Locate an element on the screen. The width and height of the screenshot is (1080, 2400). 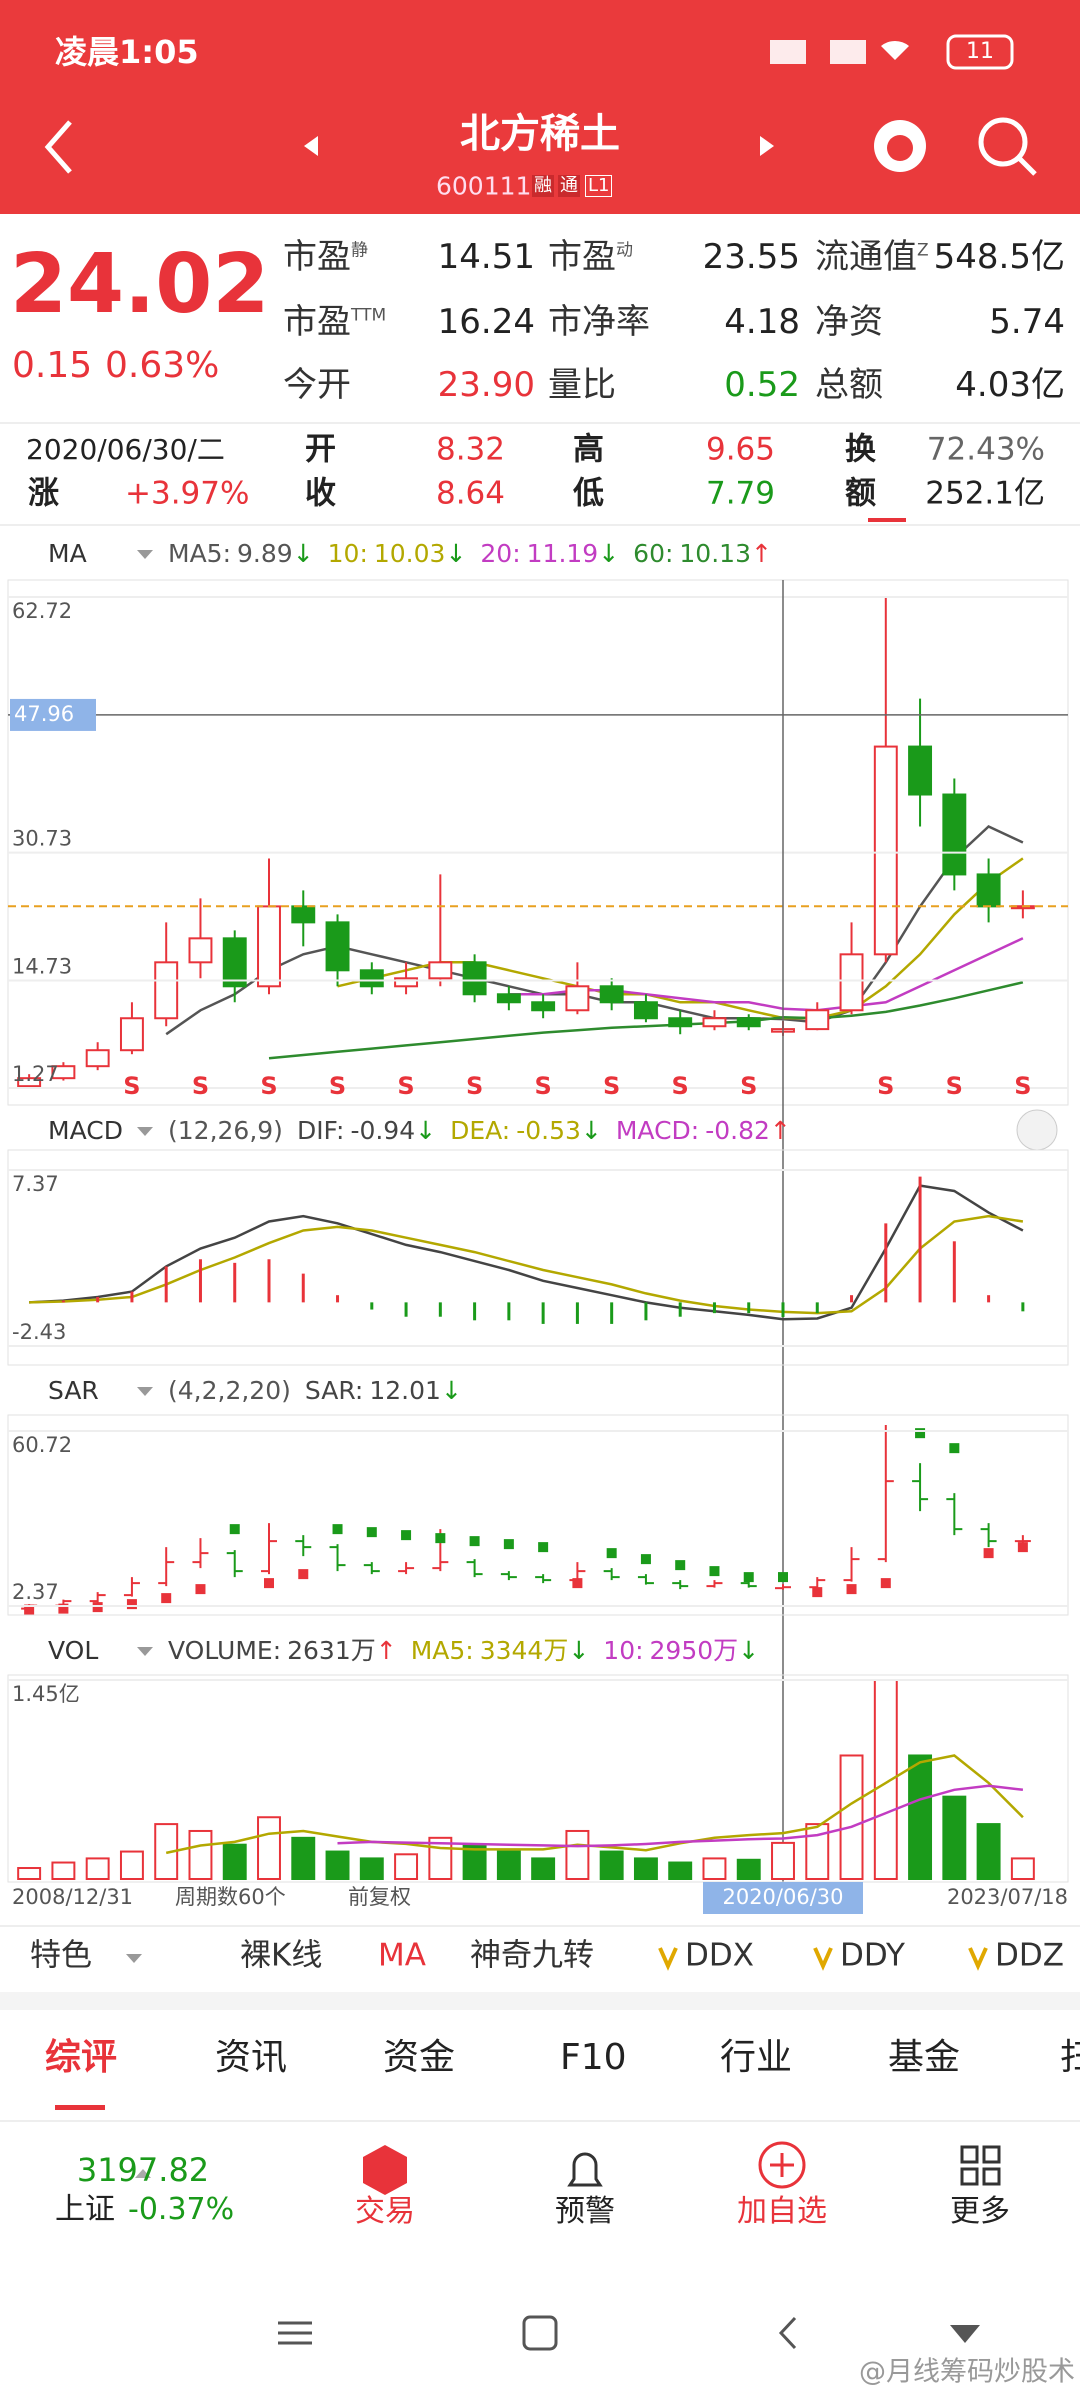
legend-name: DEA: is located at coordinates (480, 1130).